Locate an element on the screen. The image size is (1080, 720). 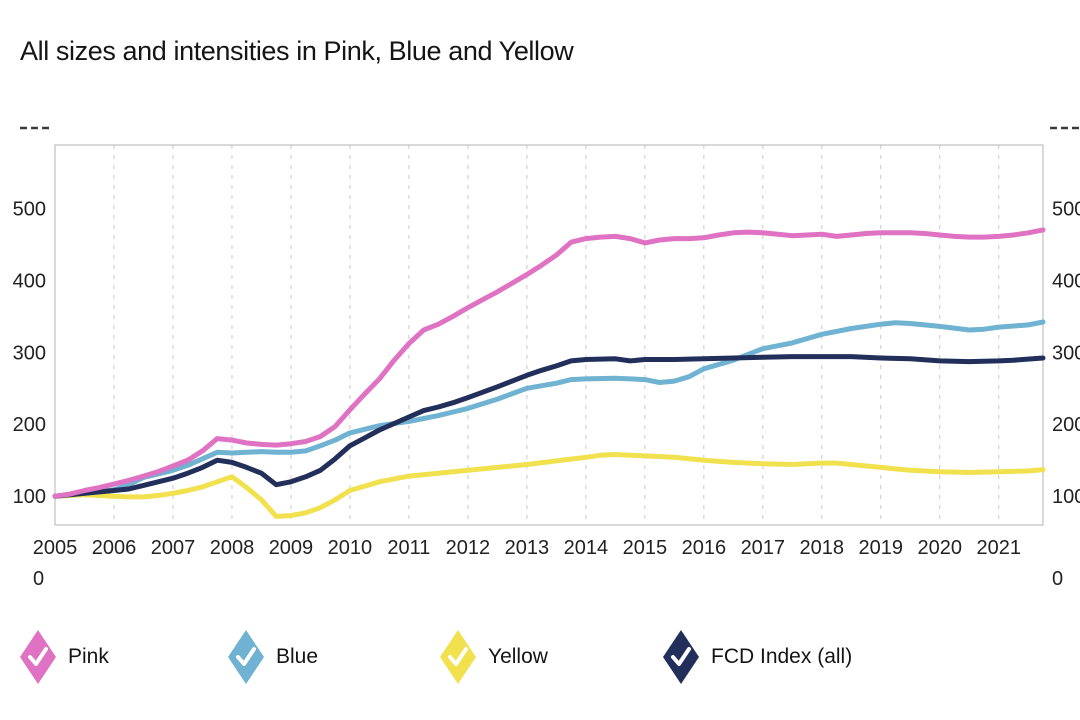
legend-item-fcd-index-all: FCD Index (all) is located at coordinates (757, 657).